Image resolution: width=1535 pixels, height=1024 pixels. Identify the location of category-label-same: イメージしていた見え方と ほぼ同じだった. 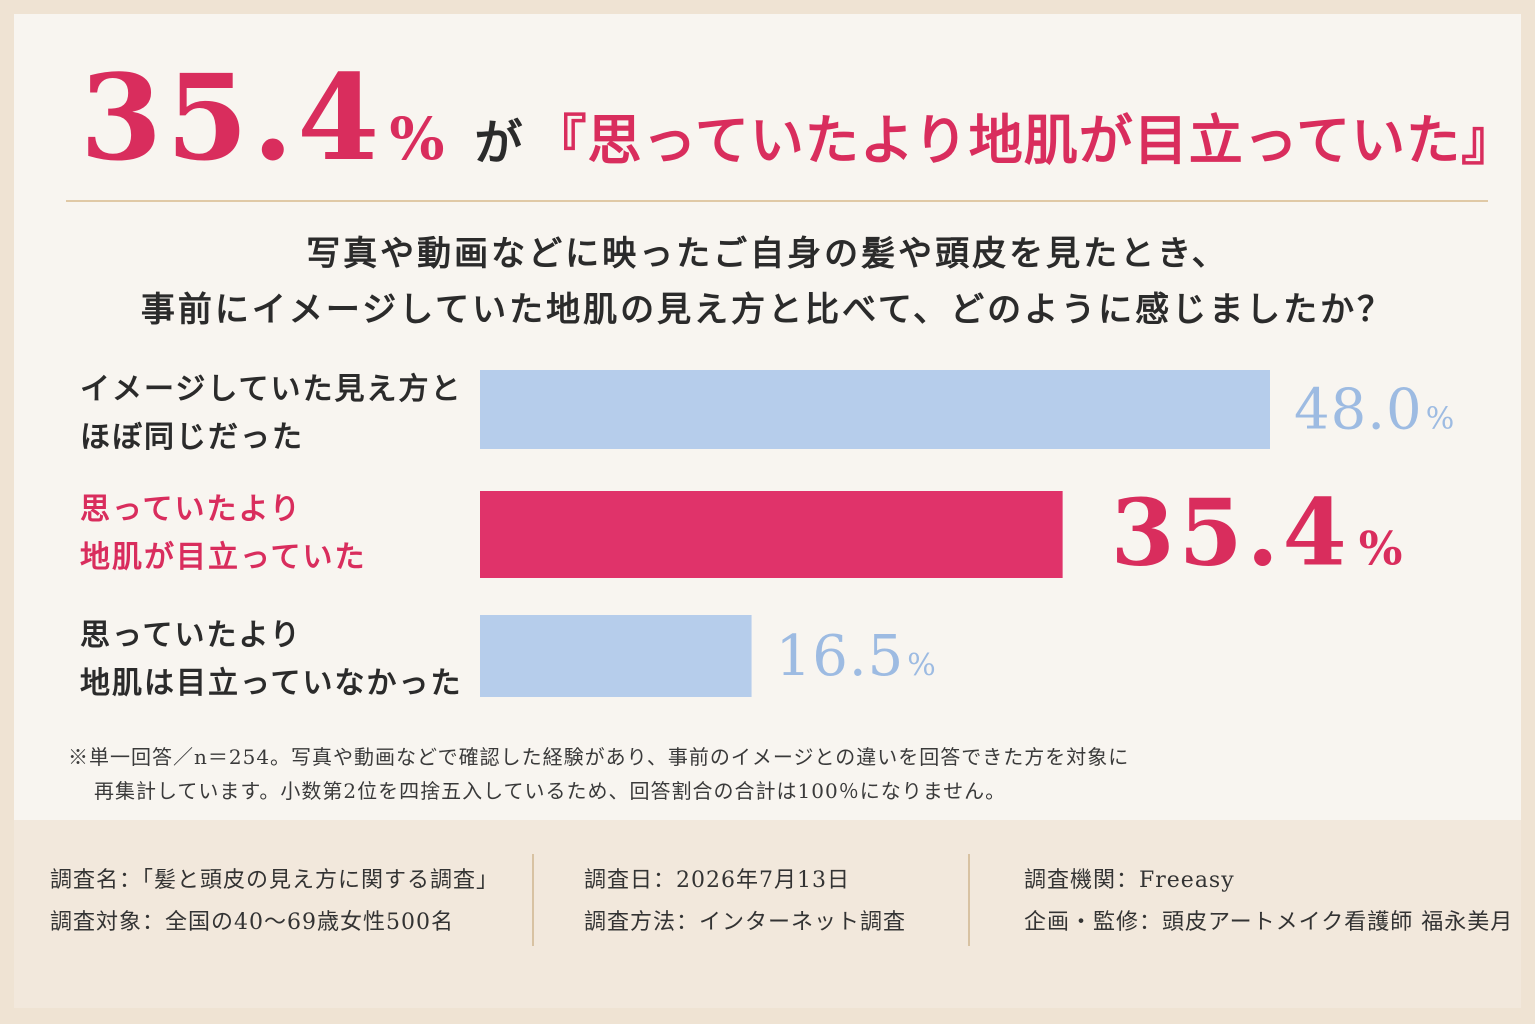
(271, 414).